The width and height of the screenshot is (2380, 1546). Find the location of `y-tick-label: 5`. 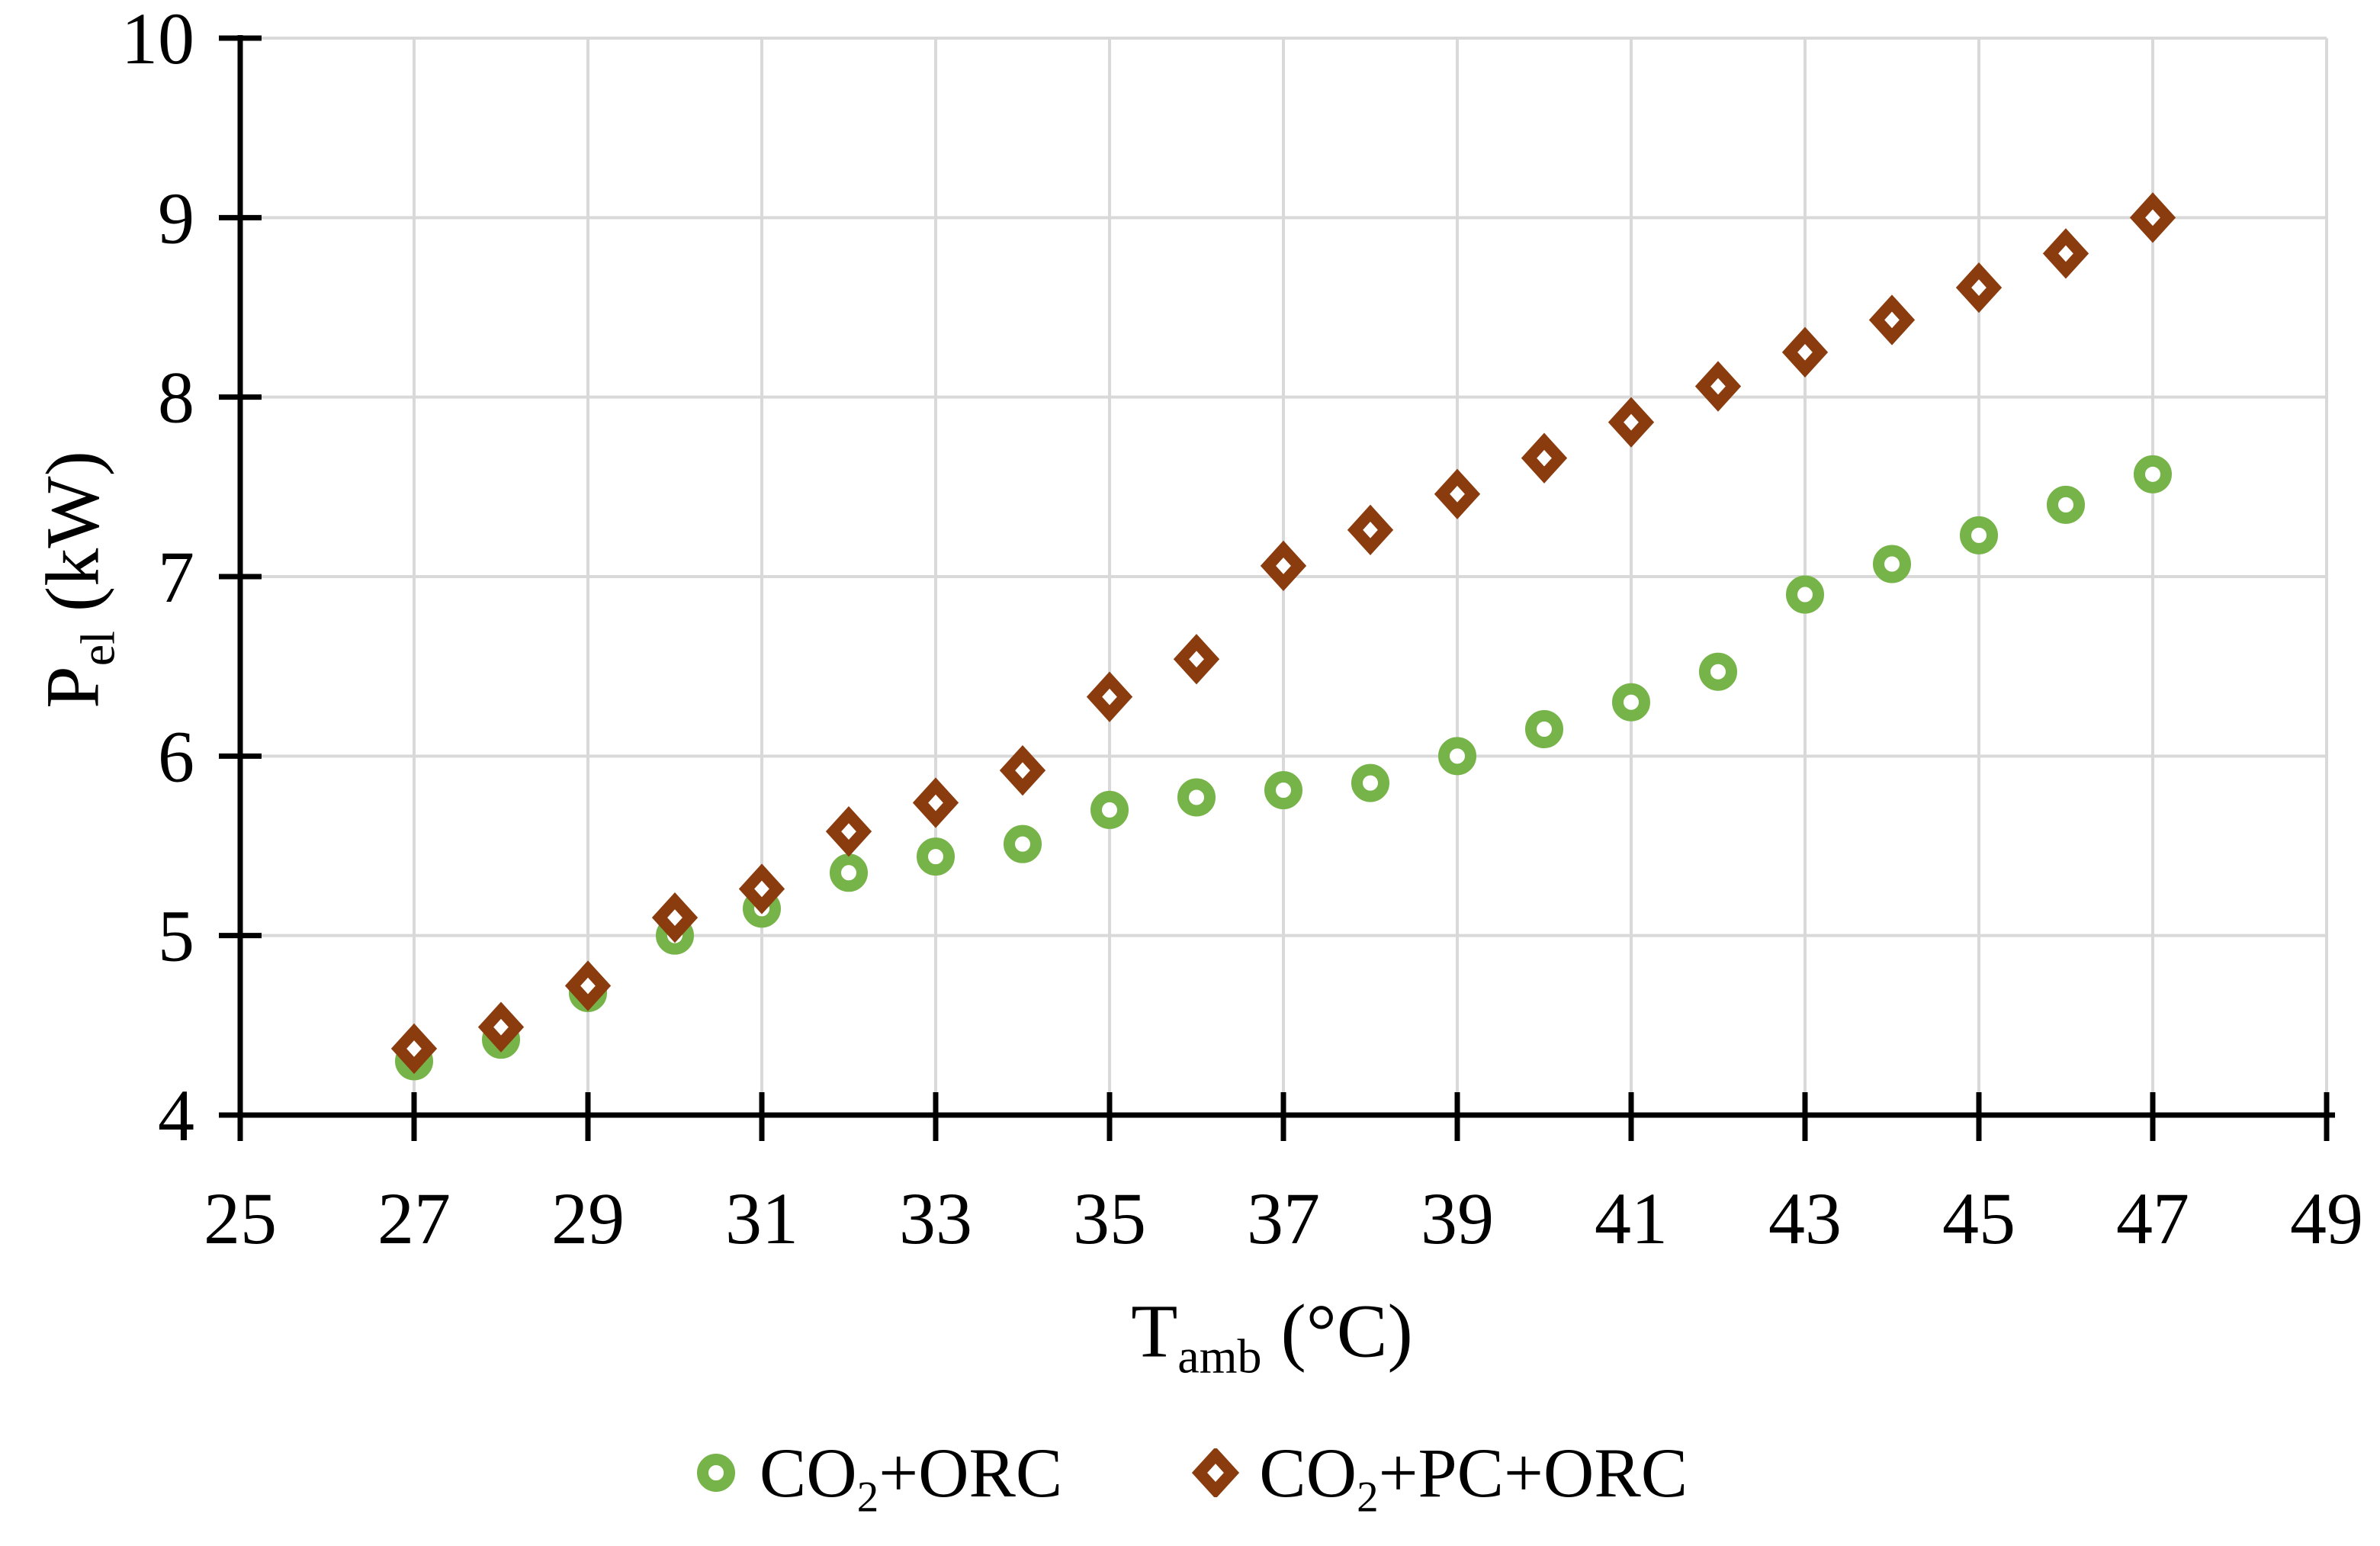

y-tick-label: 5 is located at coordinates (176, 936).